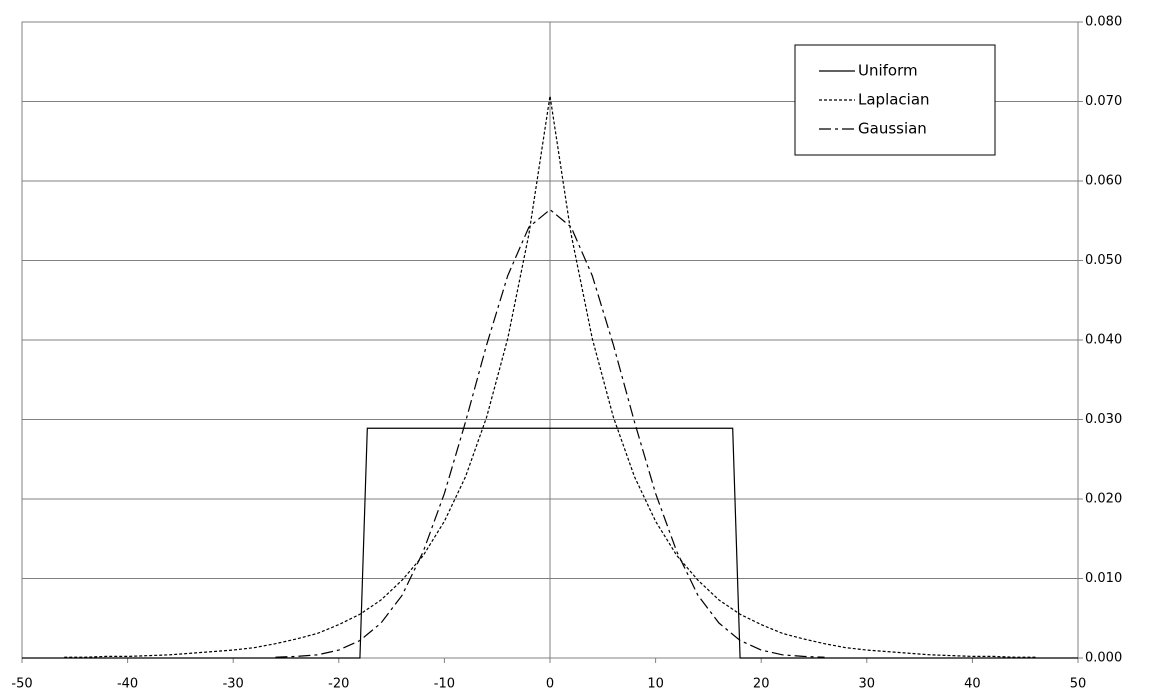  Describe the element at coordinates (127, 684) in the screenshot. I see `x-tick-label: -40` at that location.